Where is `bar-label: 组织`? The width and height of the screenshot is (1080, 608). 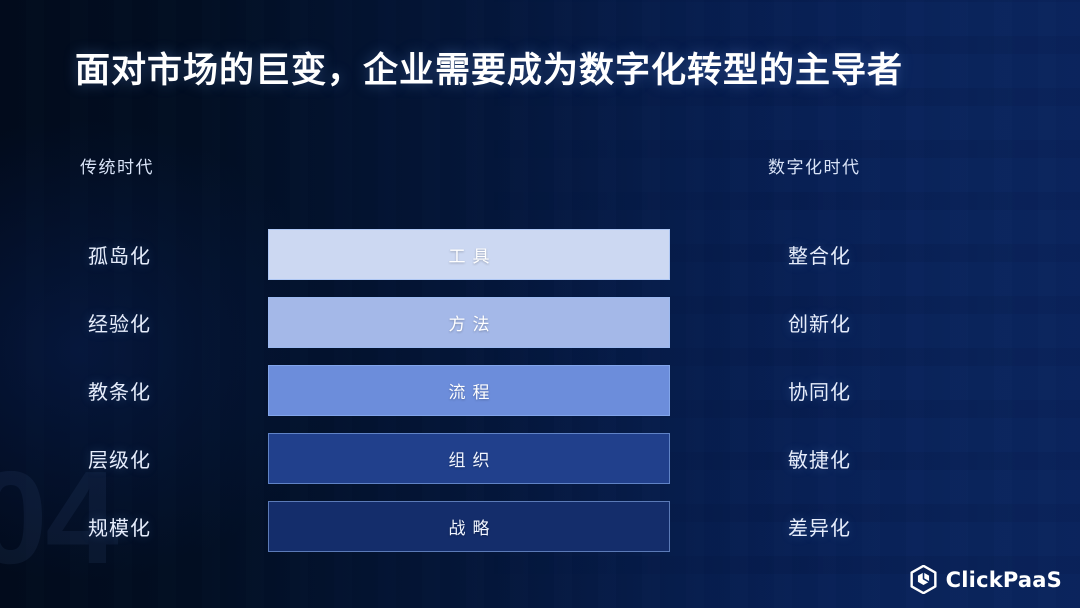 bar-label: 组织 is located at coordinates (472, 460).